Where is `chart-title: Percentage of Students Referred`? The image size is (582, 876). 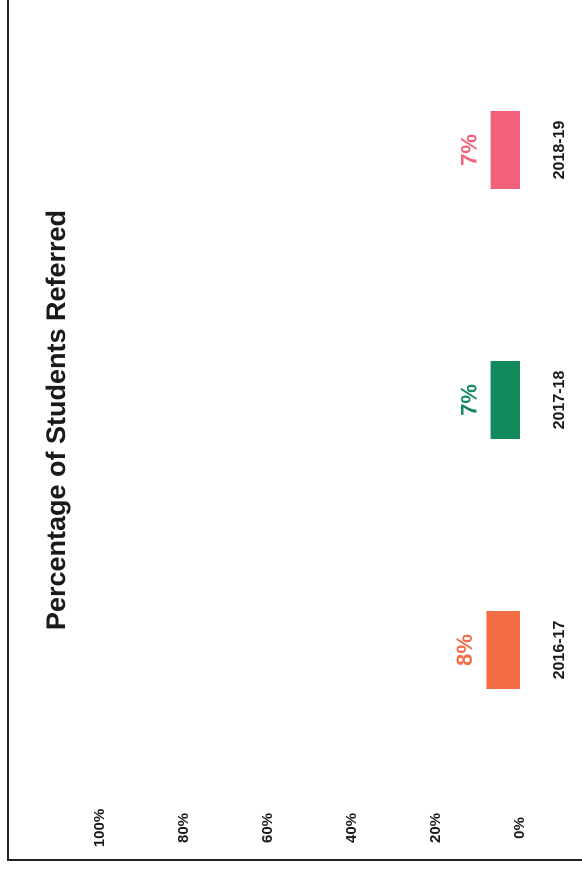
chart-title: Percentage of Students Referred is located at coordinates (56, 420).